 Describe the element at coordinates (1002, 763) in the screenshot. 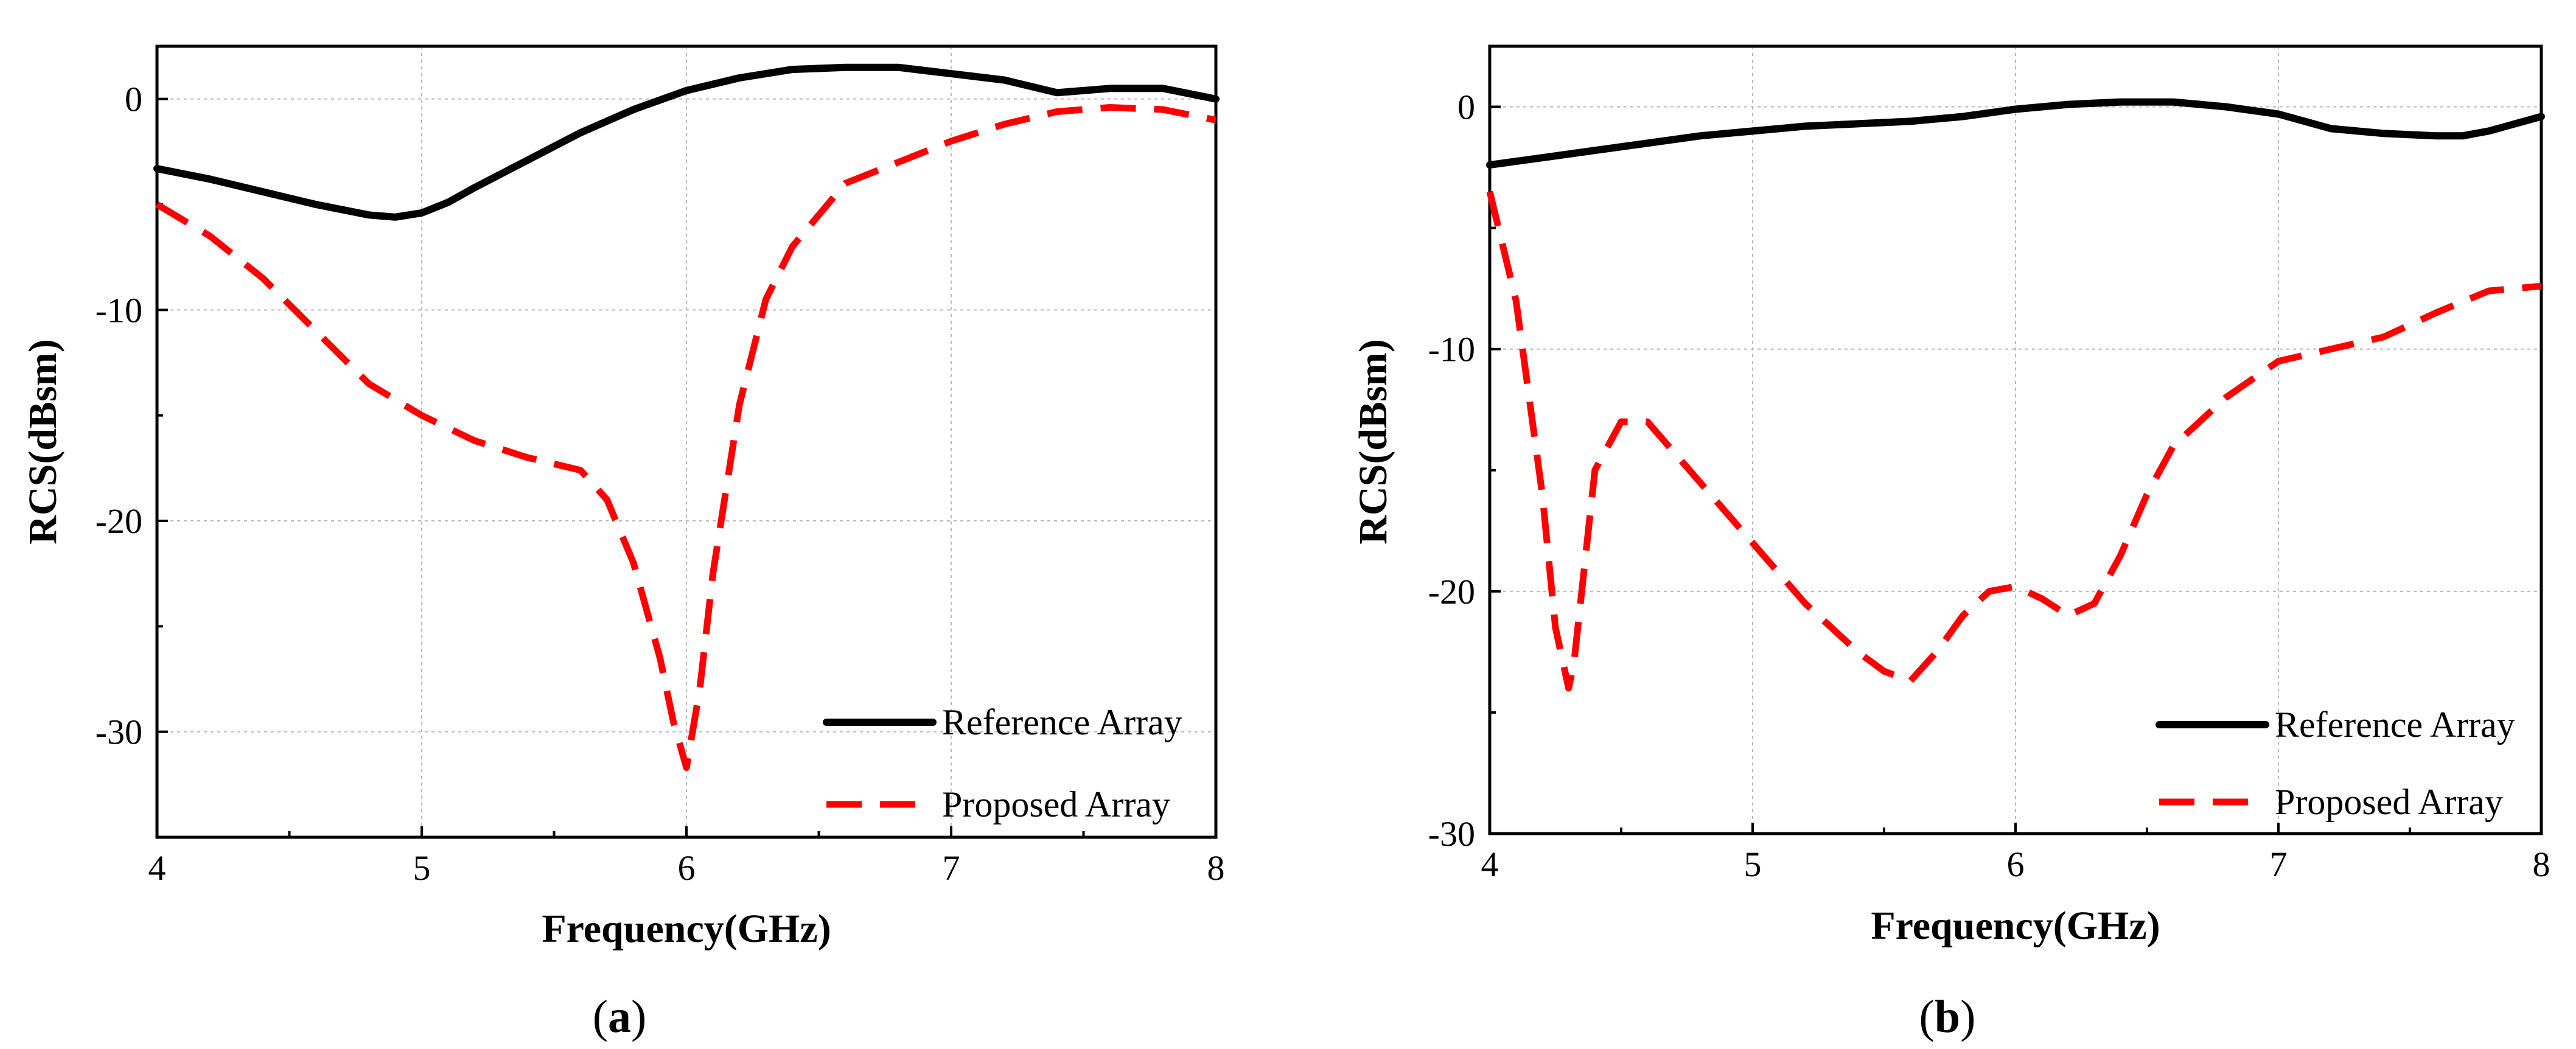

I see `panel-a-legend: Reference Array Proposed Array` at that location.